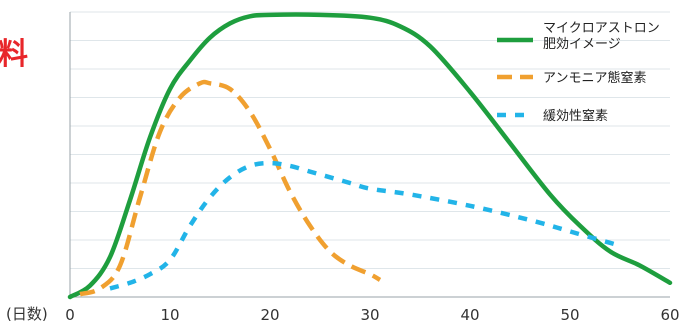  I want to click on legend-label-2: アンモニア態窒素, so click(594, 78).